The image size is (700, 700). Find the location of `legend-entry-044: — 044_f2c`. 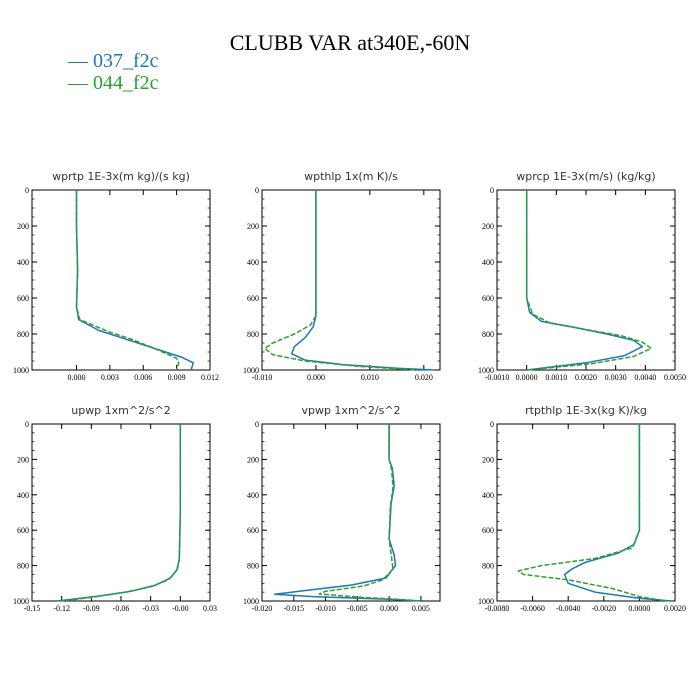

legend-entry-044: — 044_f2c is located at coordinates (113, 83).